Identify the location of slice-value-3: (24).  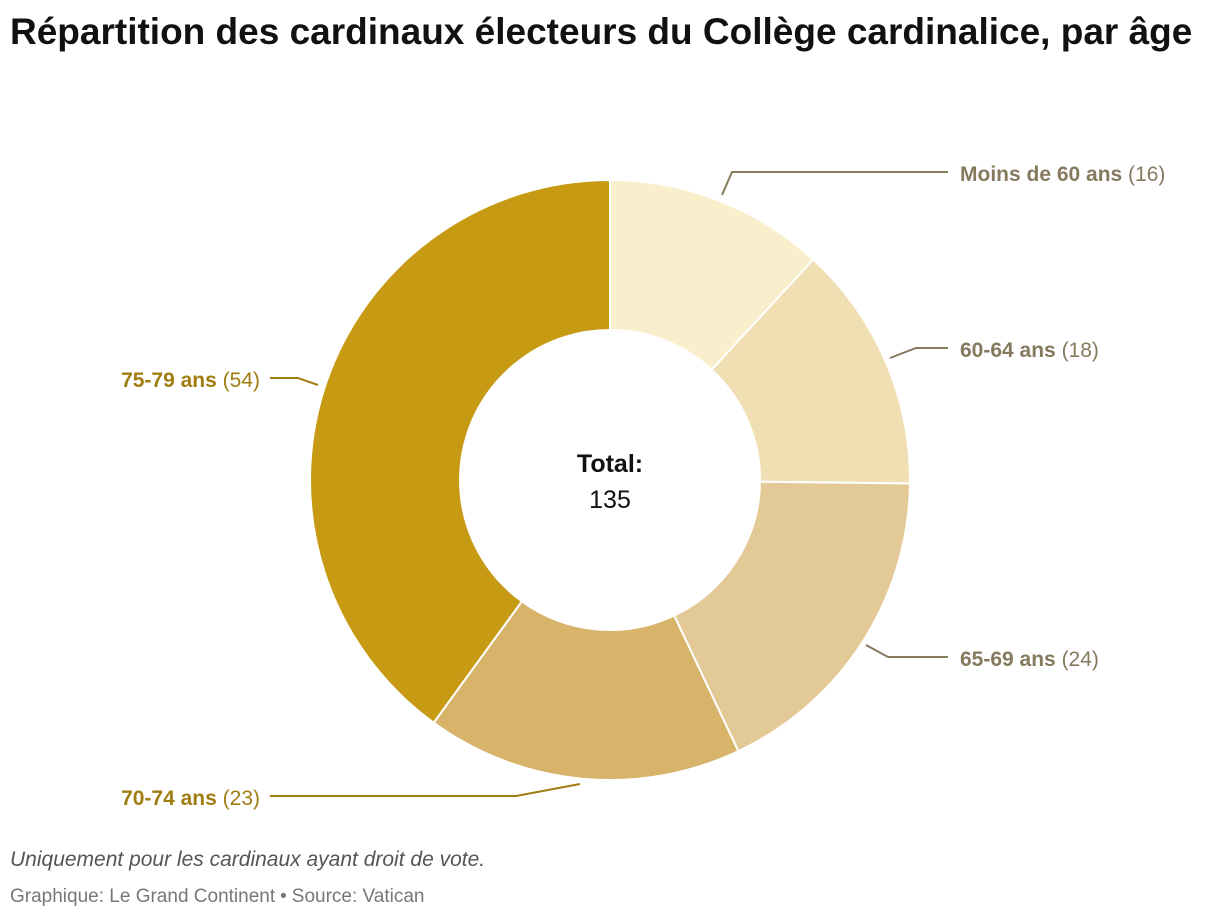
(1077, 659).